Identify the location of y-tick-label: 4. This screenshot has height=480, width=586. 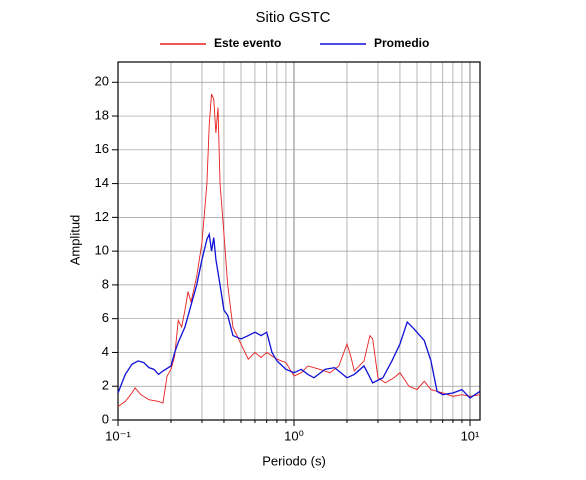
(105, 351).